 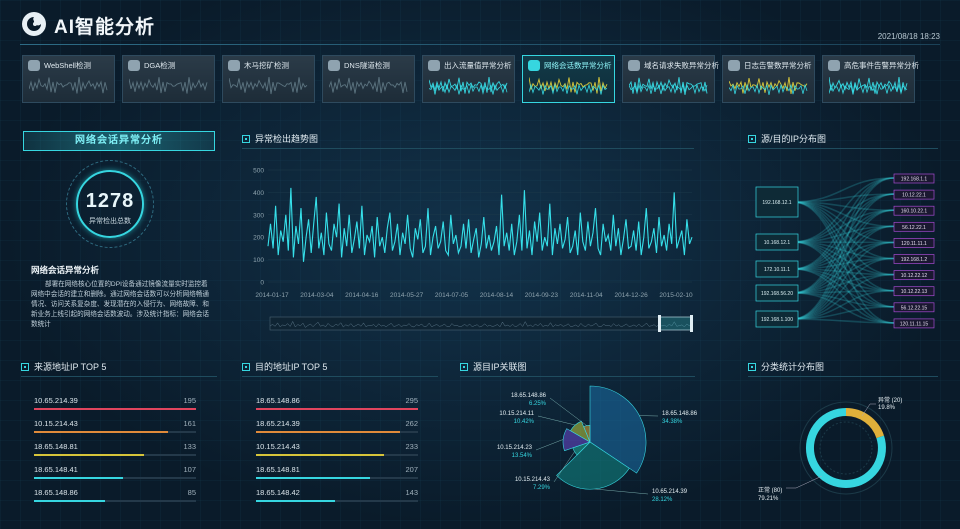 I want to click on donut-inner-ring, so click(x=846, y=448).